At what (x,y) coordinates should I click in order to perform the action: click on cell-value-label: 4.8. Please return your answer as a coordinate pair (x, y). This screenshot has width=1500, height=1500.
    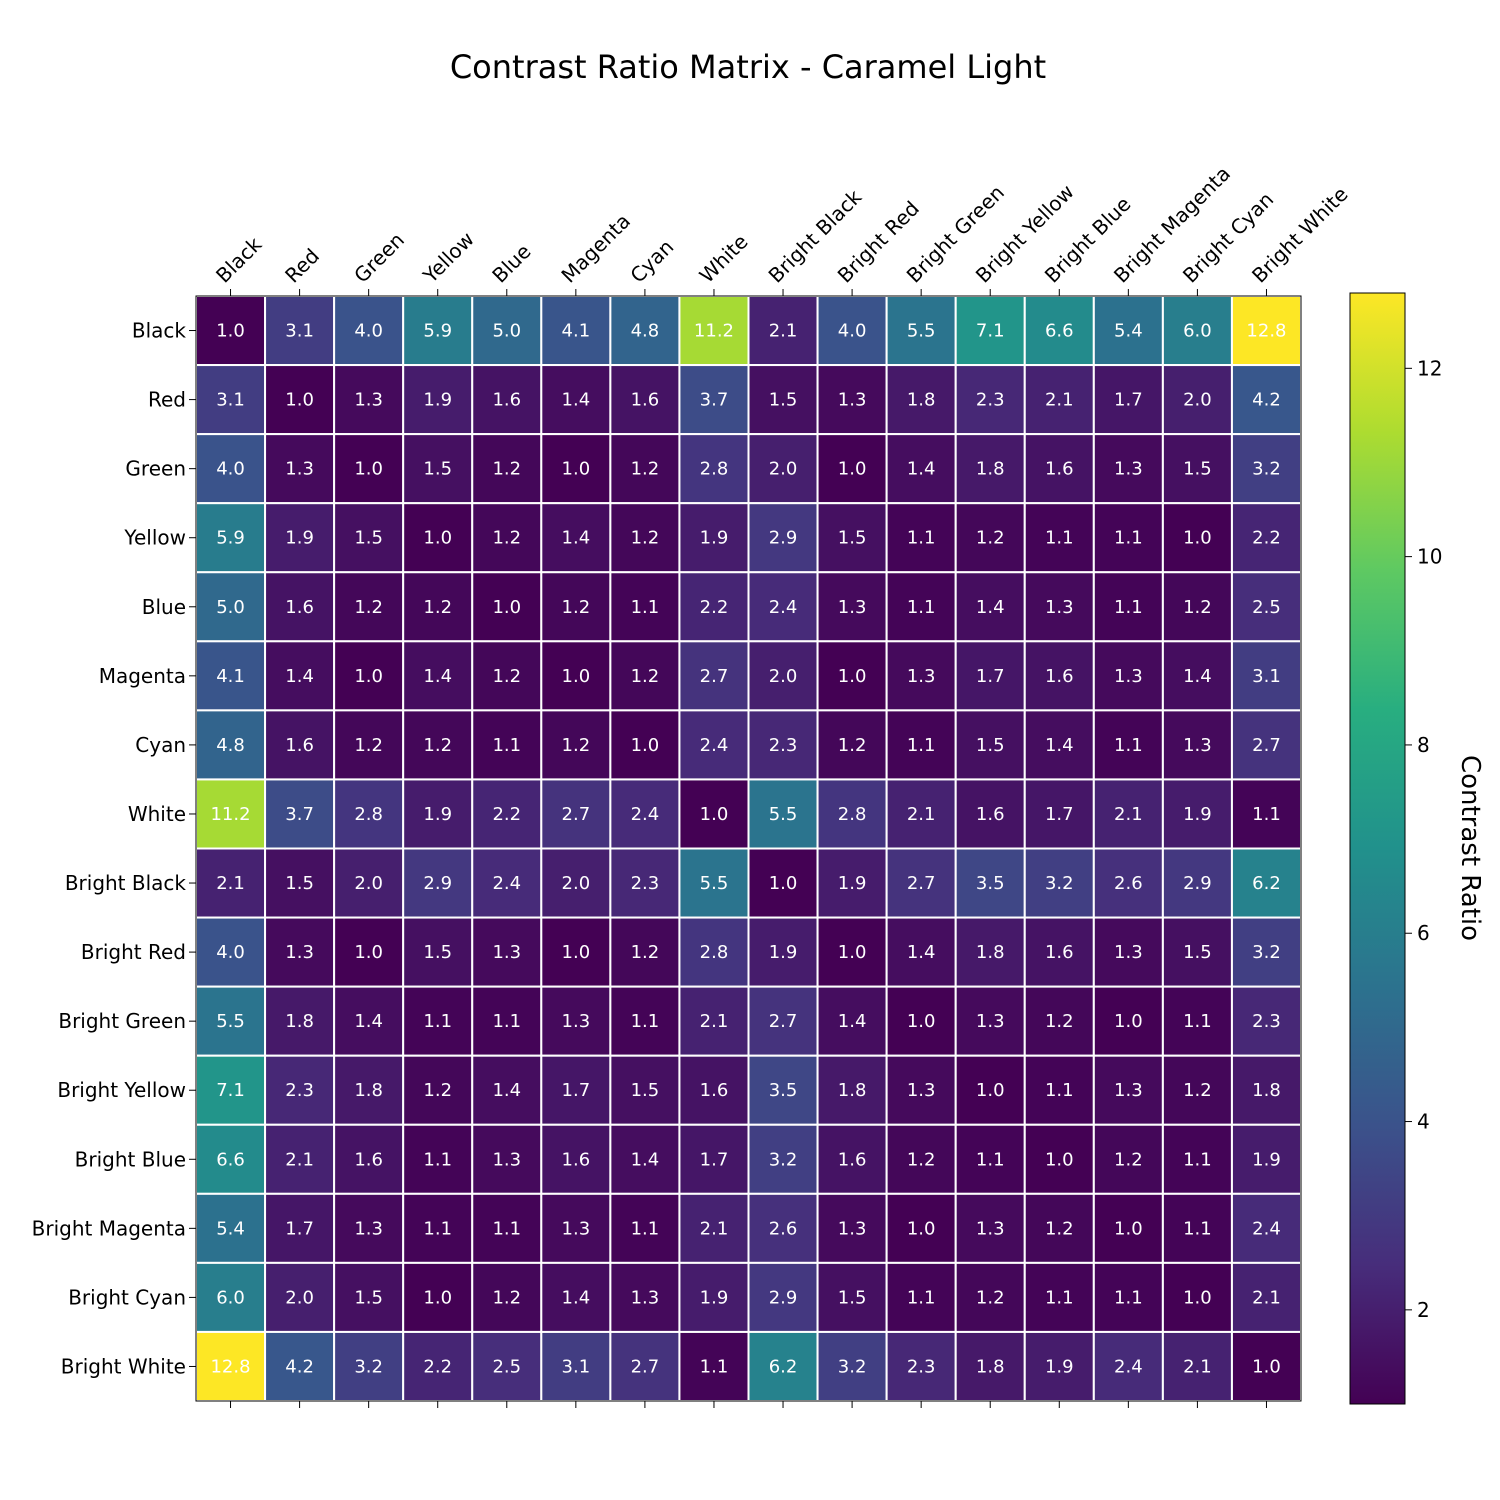
    Looking at the image, I should click on (230, 745).